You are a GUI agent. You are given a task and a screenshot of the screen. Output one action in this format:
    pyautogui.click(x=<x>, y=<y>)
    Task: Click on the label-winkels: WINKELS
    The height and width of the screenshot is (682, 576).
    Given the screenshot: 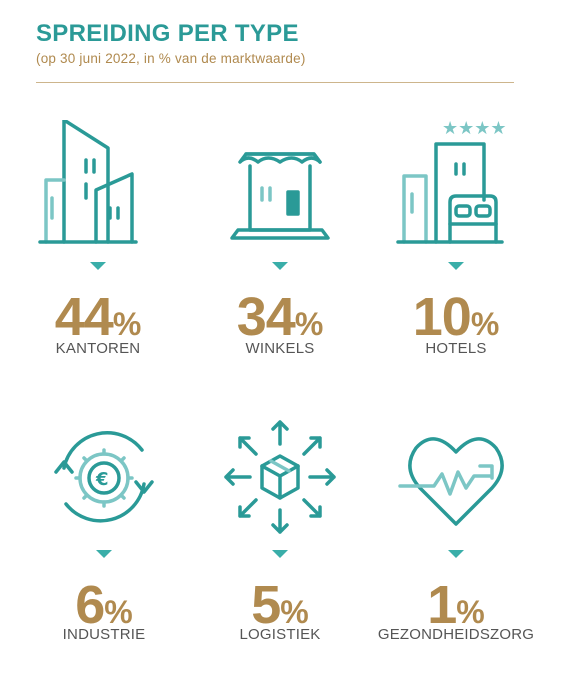 What is the action you would take?
    pyautogui.click(x=280, y=348)
    